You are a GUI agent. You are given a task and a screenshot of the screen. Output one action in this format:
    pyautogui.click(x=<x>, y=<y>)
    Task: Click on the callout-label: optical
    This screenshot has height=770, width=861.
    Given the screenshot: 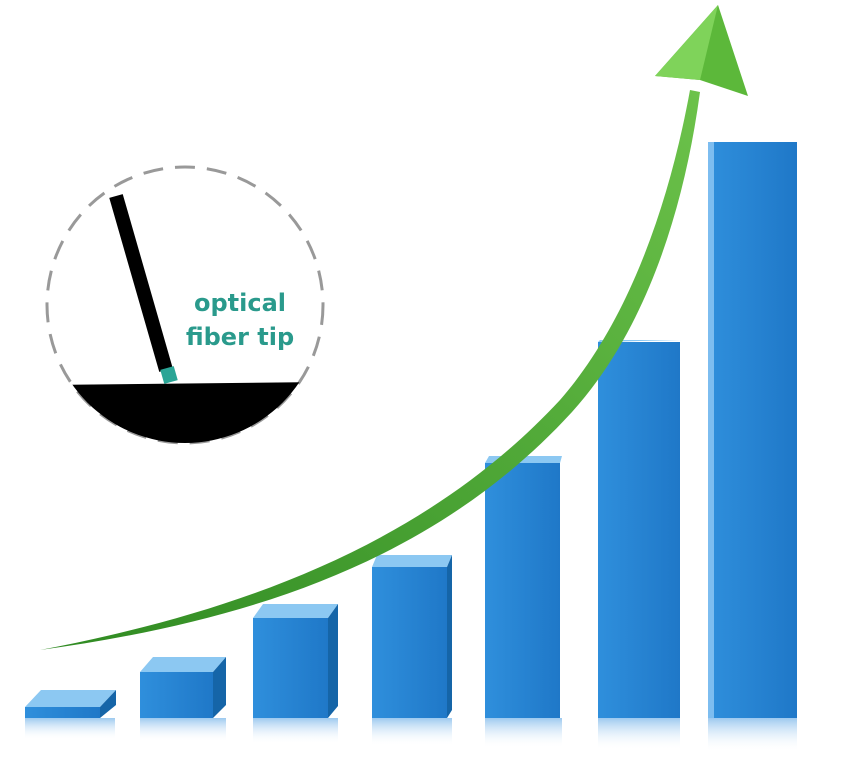 What is the action you would take?
    pyautogui.click(x=240, y=303)
    